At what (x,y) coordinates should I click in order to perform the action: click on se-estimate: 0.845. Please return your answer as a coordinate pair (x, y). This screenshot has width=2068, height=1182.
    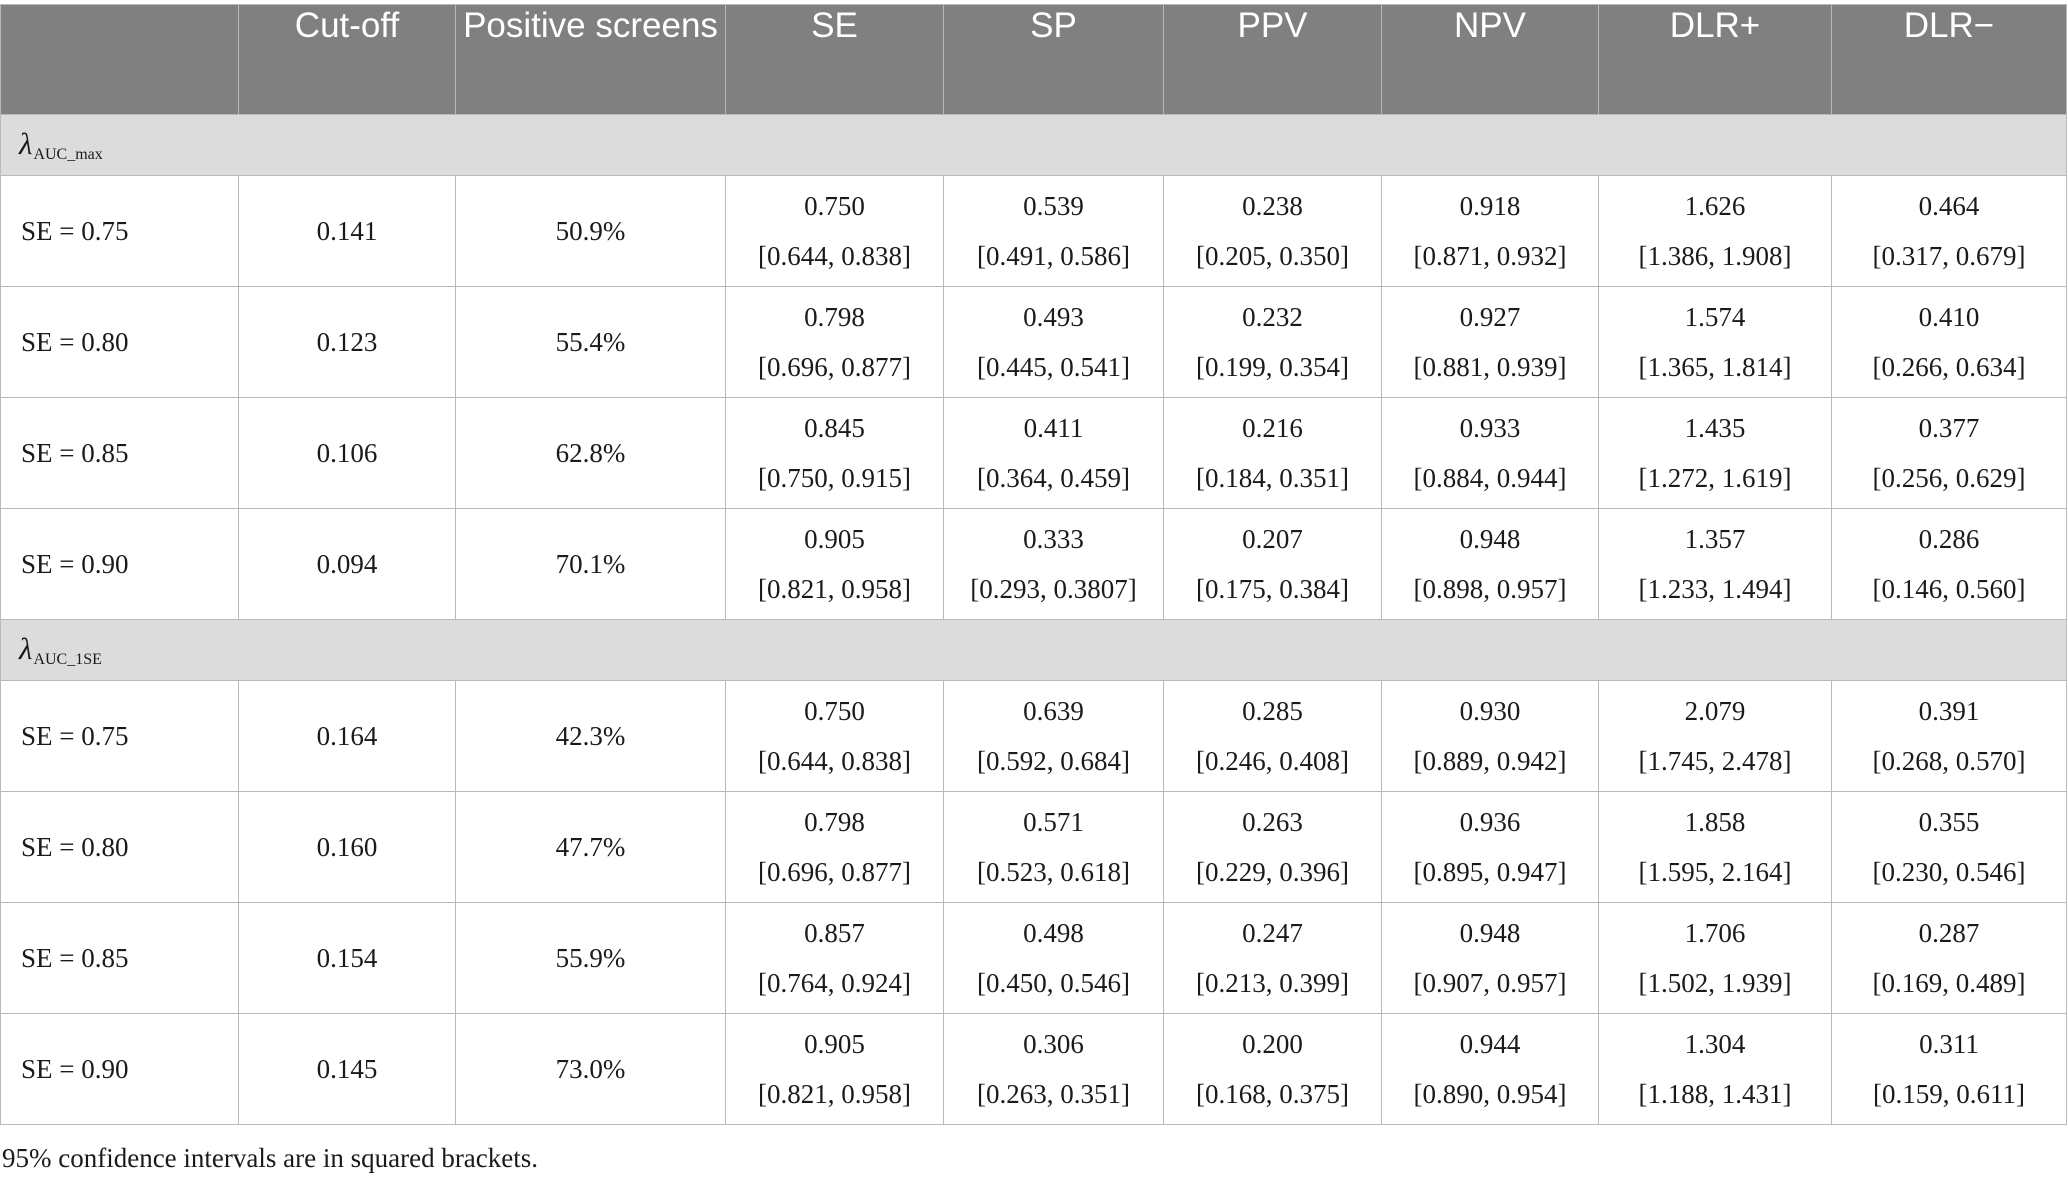
    Looking at the image, I should click on (834, 428).